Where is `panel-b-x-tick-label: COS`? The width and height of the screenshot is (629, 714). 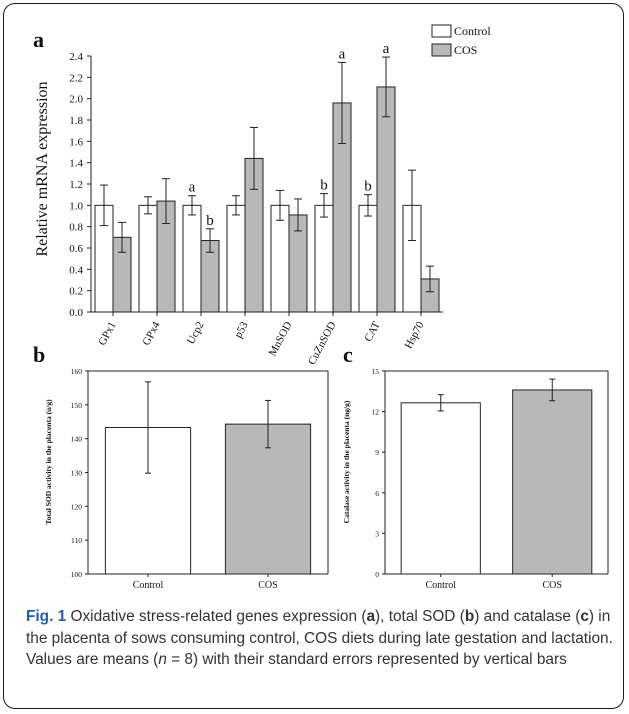 panel-b-x-tick-label: COS is located at coordinates (267, 585).